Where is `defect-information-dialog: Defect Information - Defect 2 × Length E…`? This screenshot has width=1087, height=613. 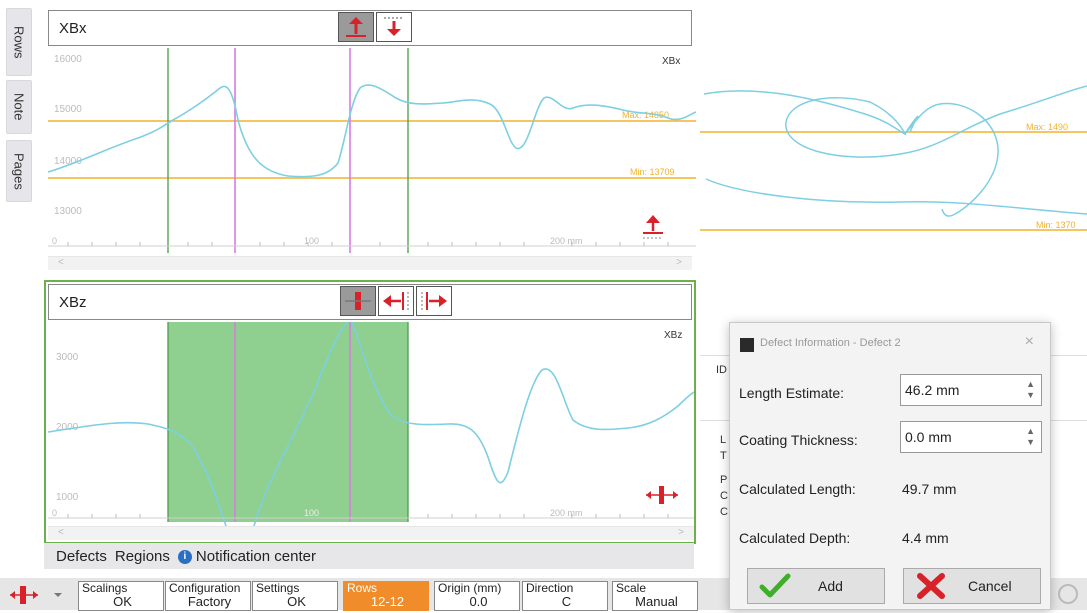
defect-information-dialog: Defect Information - Defect 2 × Length E… is located at coordinates (890, 466).